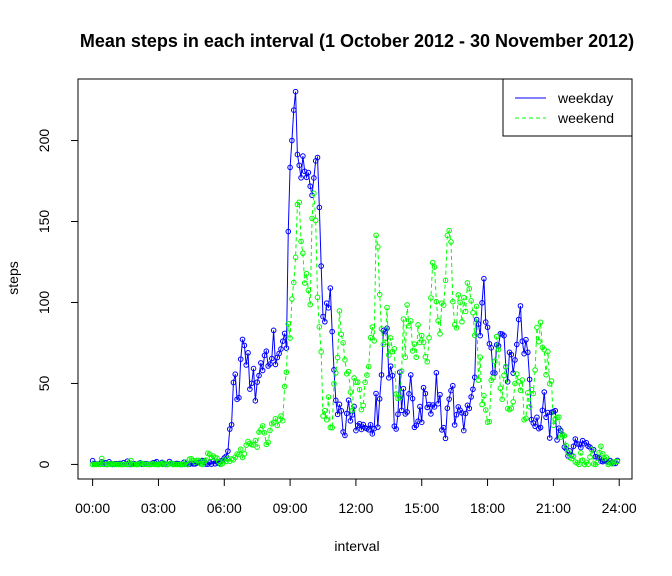 The image size is (672, 576). Describe the element at coordinates (57, 298) in the screenshot. I see `y-axis: 0 50 100 150 200` at that location.